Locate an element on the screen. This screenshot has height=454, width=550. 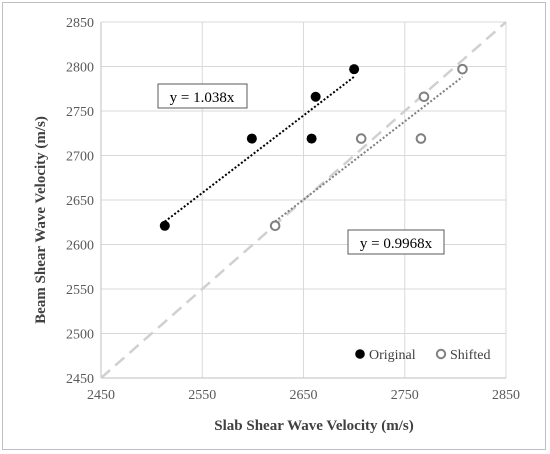
x-tick-label: 2850 is located at coordinates (506, 395).